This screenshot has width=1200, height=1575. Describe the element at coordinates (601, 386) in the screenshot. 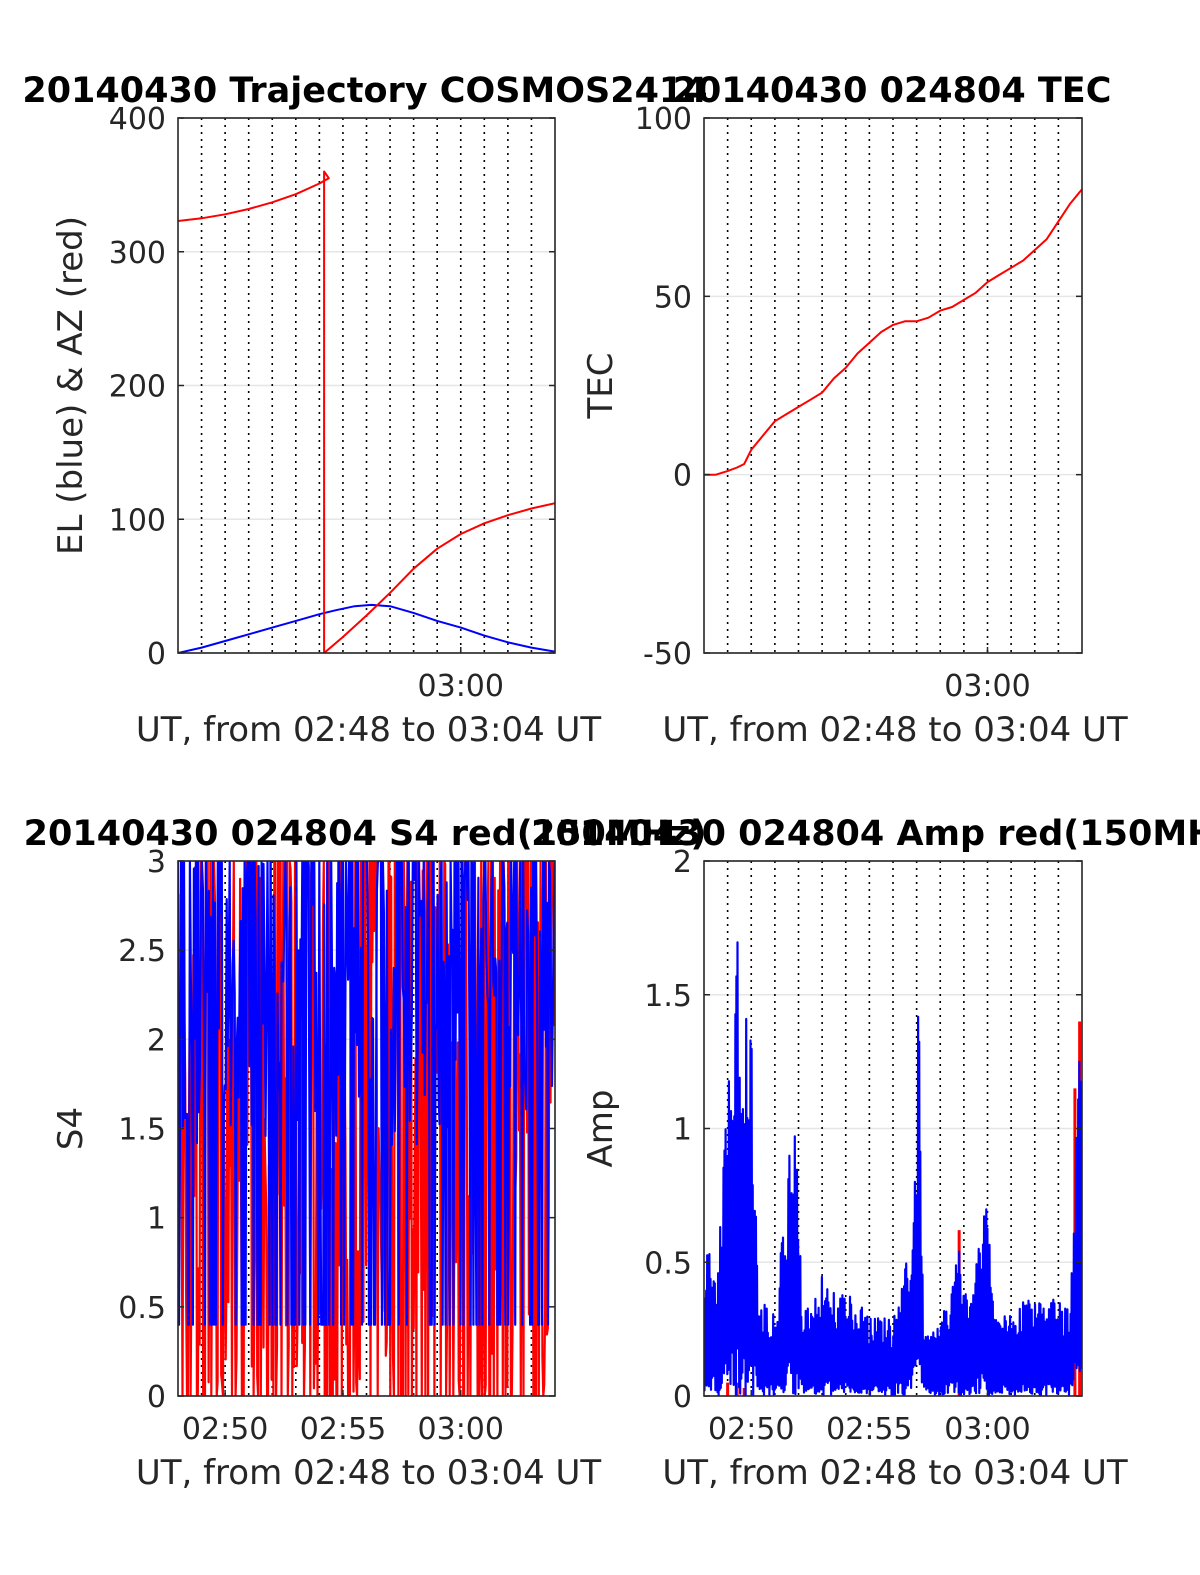

I see `y-axis-label: TEC` at that location.